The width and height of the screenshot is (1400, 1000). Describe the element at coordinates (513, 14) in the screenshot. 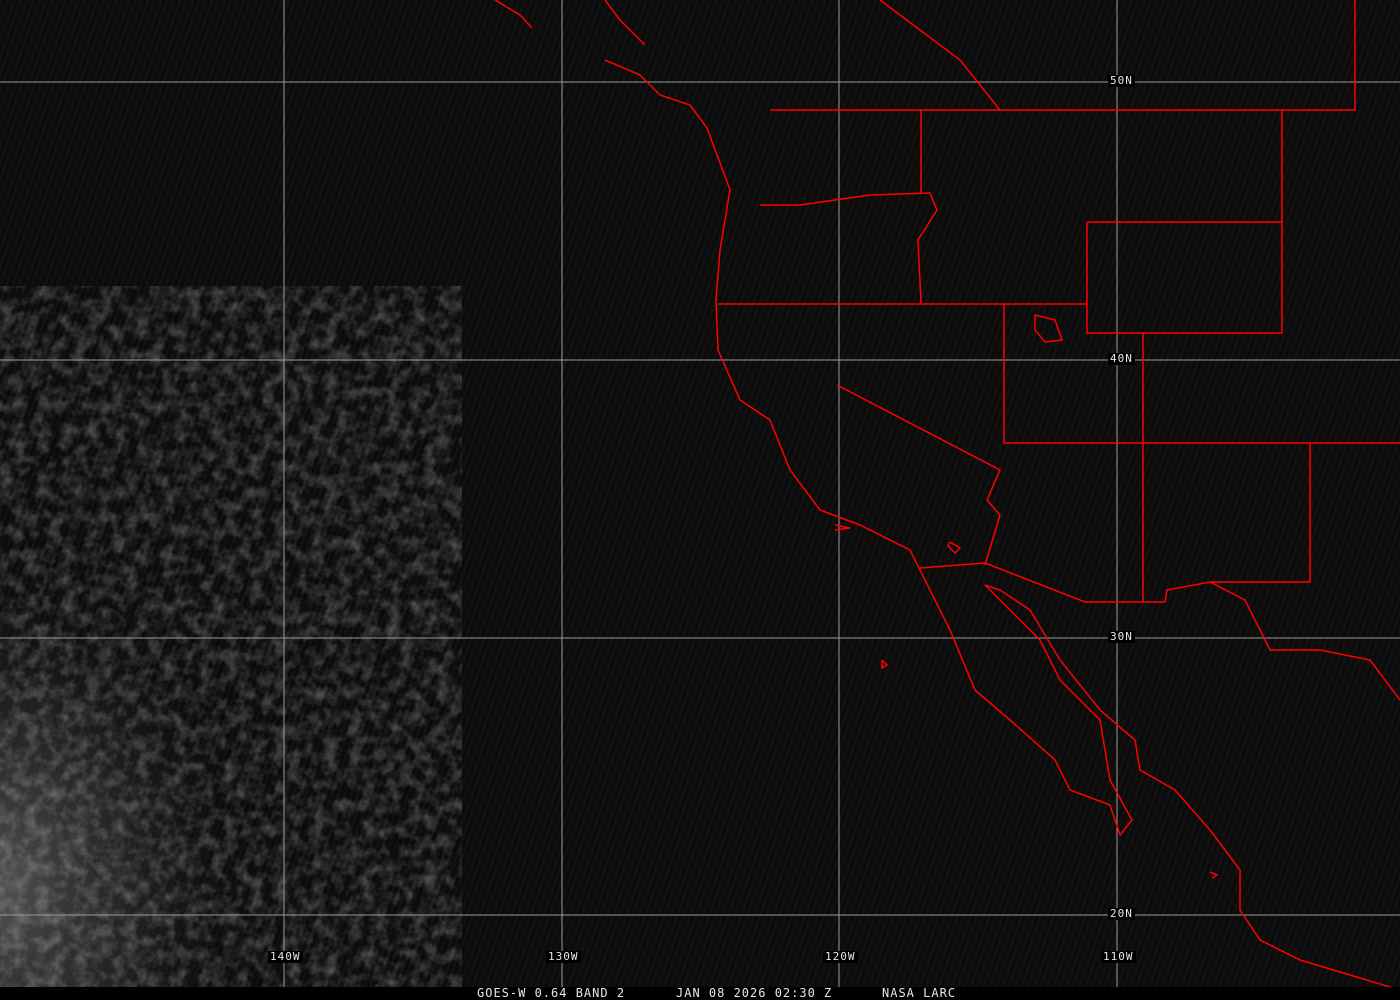

I see `bc-coast` at that location.